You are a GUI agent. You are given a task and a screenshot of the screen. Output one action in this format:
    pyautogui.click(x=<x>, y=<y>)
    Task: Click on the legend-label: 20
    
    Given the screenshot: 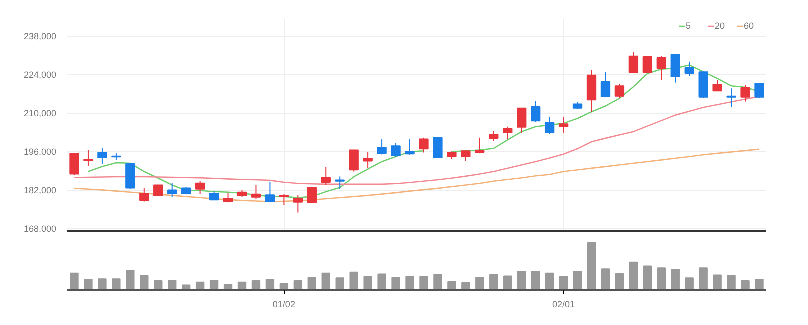 What is the action you would take?
    pyautogui.click(x=720, y=26)
    